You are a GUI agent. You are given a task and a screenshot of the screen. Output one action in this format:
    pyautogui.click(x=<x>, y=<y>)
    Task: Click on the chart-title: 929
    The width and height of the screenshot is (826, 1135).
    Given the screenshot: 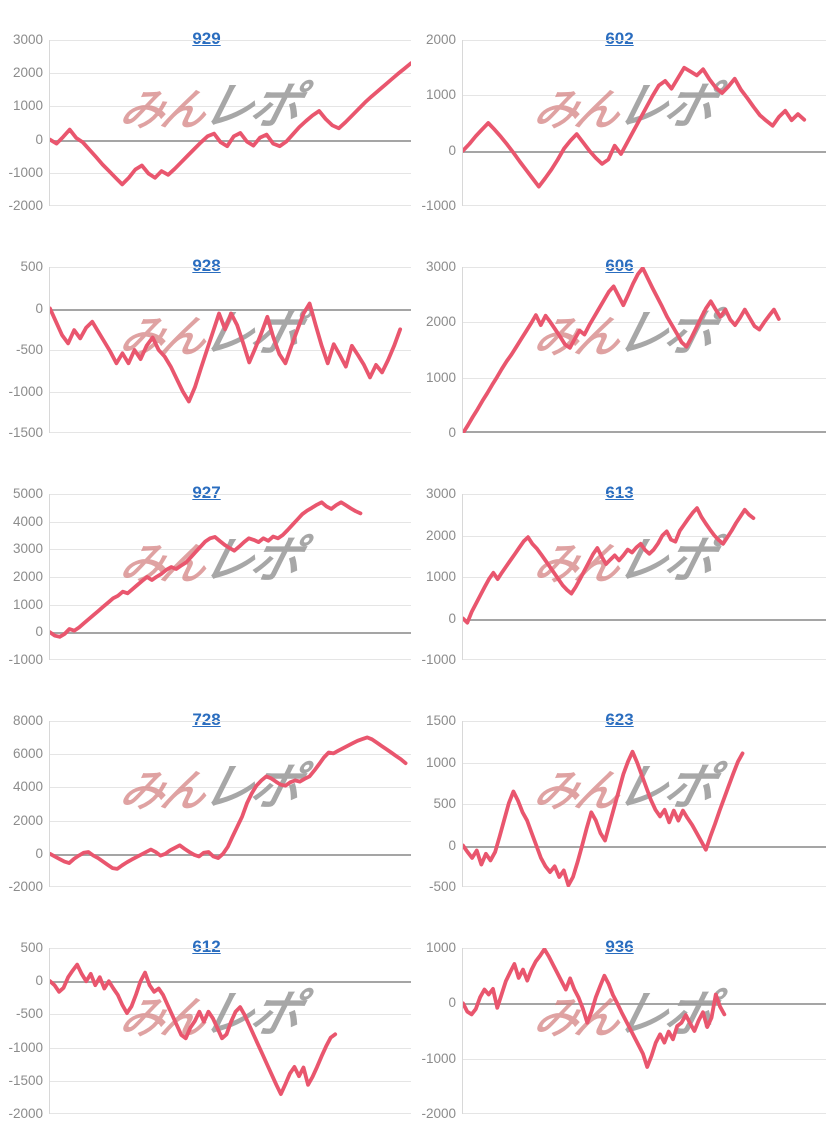 What is the action you would take?
    pyautogui.click(x=206, y=38)
    